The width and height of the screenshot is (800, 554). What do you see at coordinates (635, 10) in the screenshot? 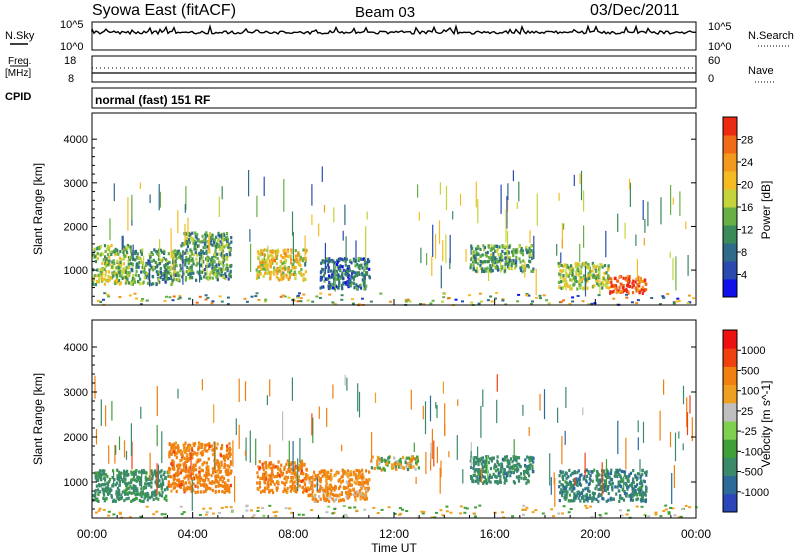
I see `date-title: 03/Dec/2011` at bounding box center [635, 10].